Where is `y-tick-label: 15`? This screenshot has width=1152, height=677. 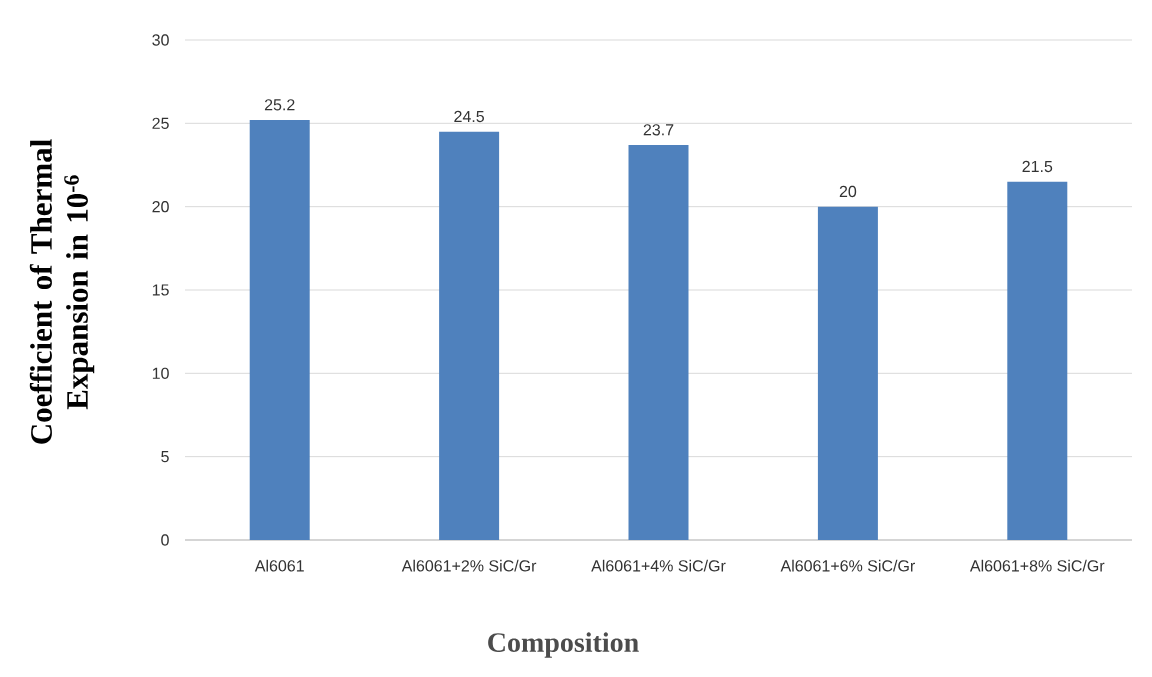 y-tick-label: 15 is located at coordinates (160, 290).